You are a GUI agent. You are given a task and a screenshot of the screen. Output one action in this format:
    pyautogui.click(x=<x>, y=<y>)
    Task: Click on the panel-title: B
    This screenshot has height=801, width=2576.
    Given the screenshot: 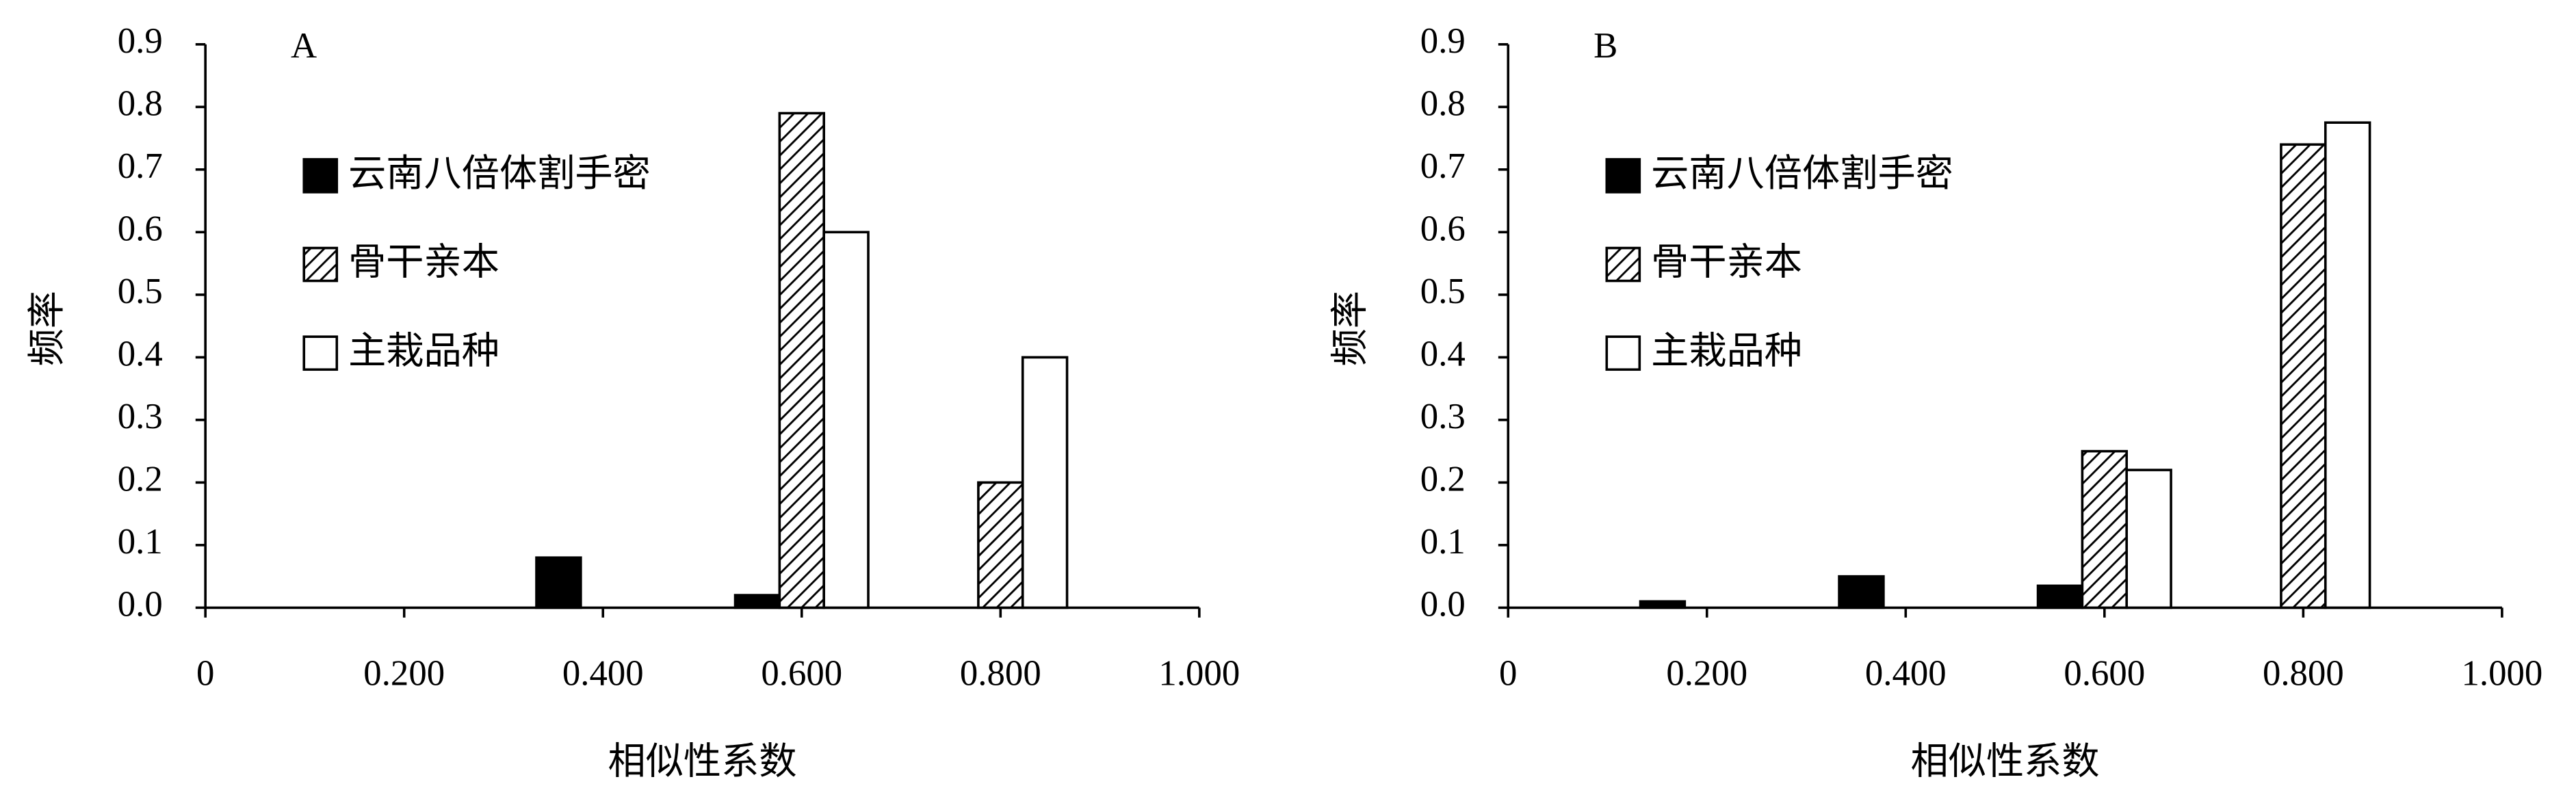 What is the action you would take?
    pyautogui.click(x=1605, y=46)
    